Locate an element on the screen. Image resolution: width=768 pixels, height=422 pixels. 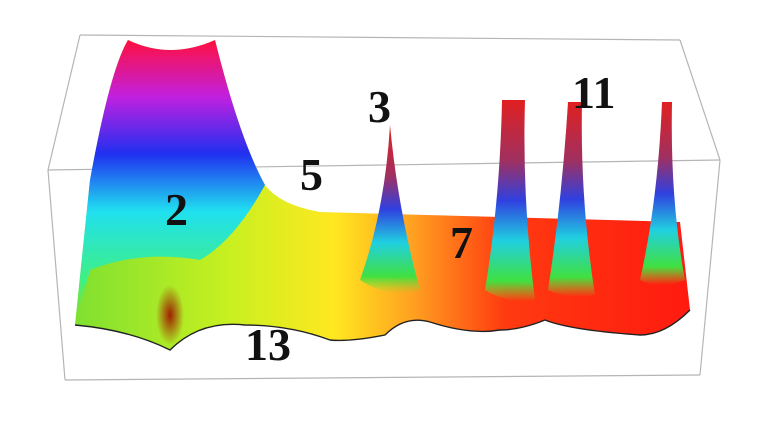
label: 2 is located at coordinates (176, 209).